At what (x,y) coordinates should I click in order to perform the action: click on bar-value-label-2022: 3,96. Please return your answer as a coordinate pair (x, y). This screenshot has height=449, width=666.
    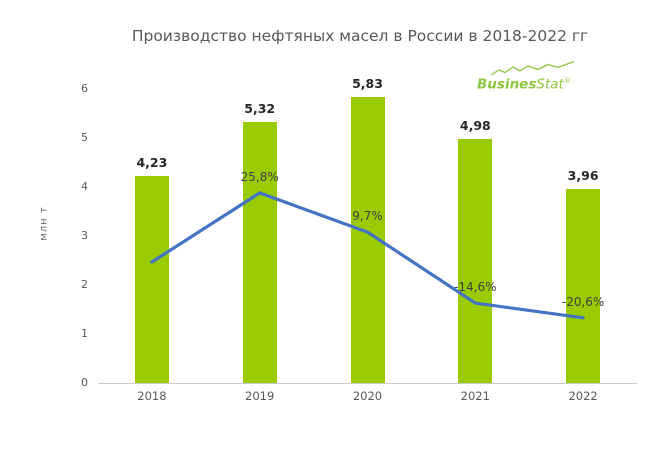
    Looking at the image, I should click on (583, 175).